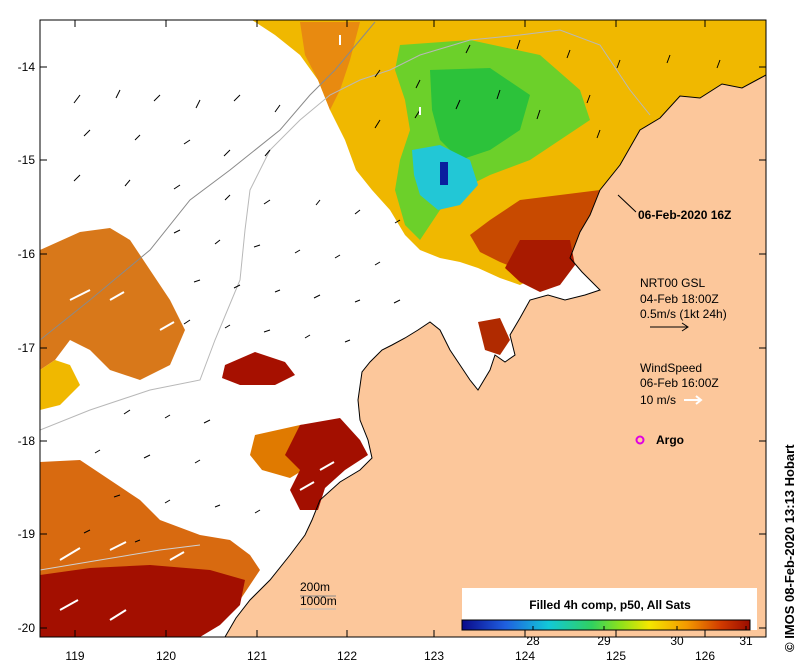 This screenshot has width=809, height=672. Describe the element at coordinates (27, 348) in the screenshot. I see `y-tick--17: -17` at that location.